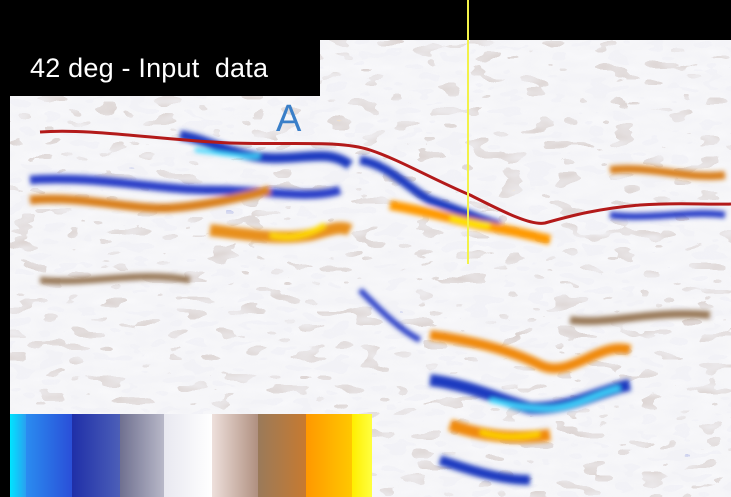 This screenshot has height=497, width=731. I want to click on color-scale-bar, so click(191, 455).